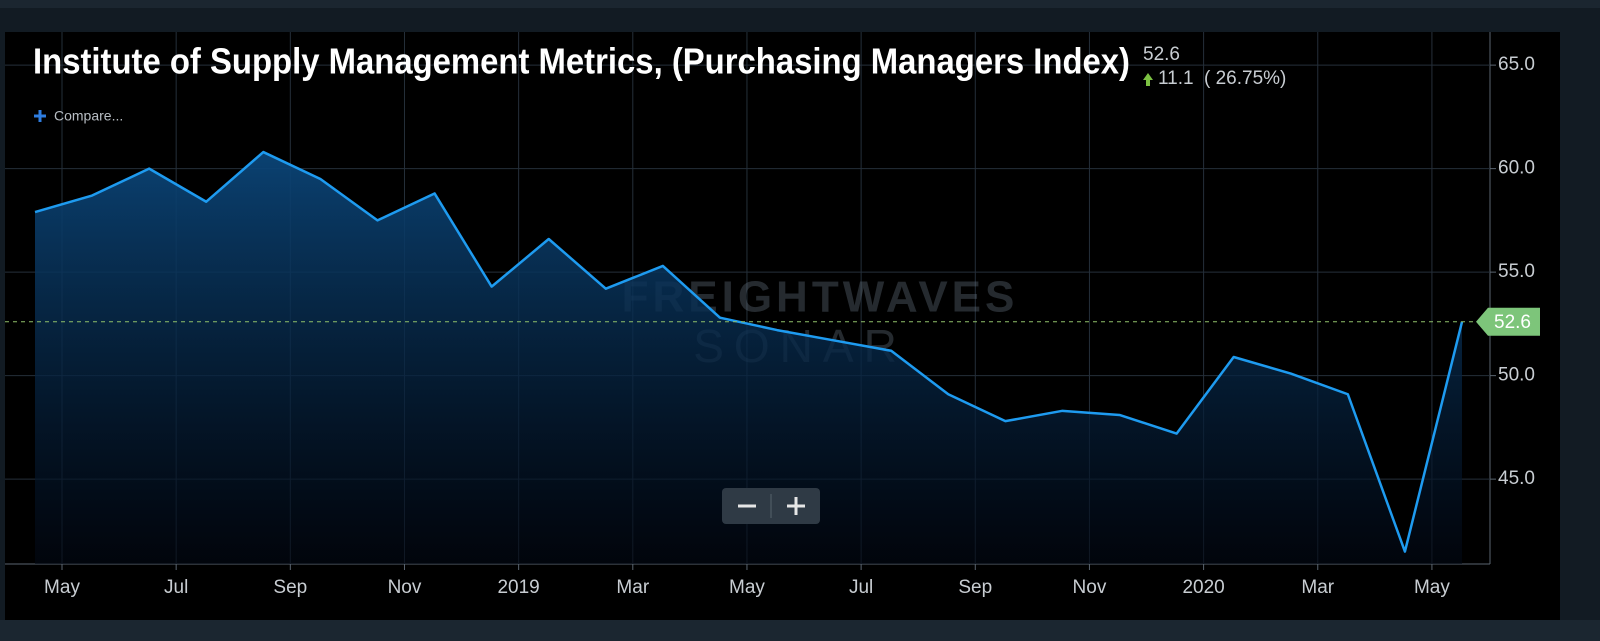 The image size is (1600, 641). What do you see at coordinates (796, 506) in the screenshot?
I see `zoom-in-button` at bounding box center [796, 506].